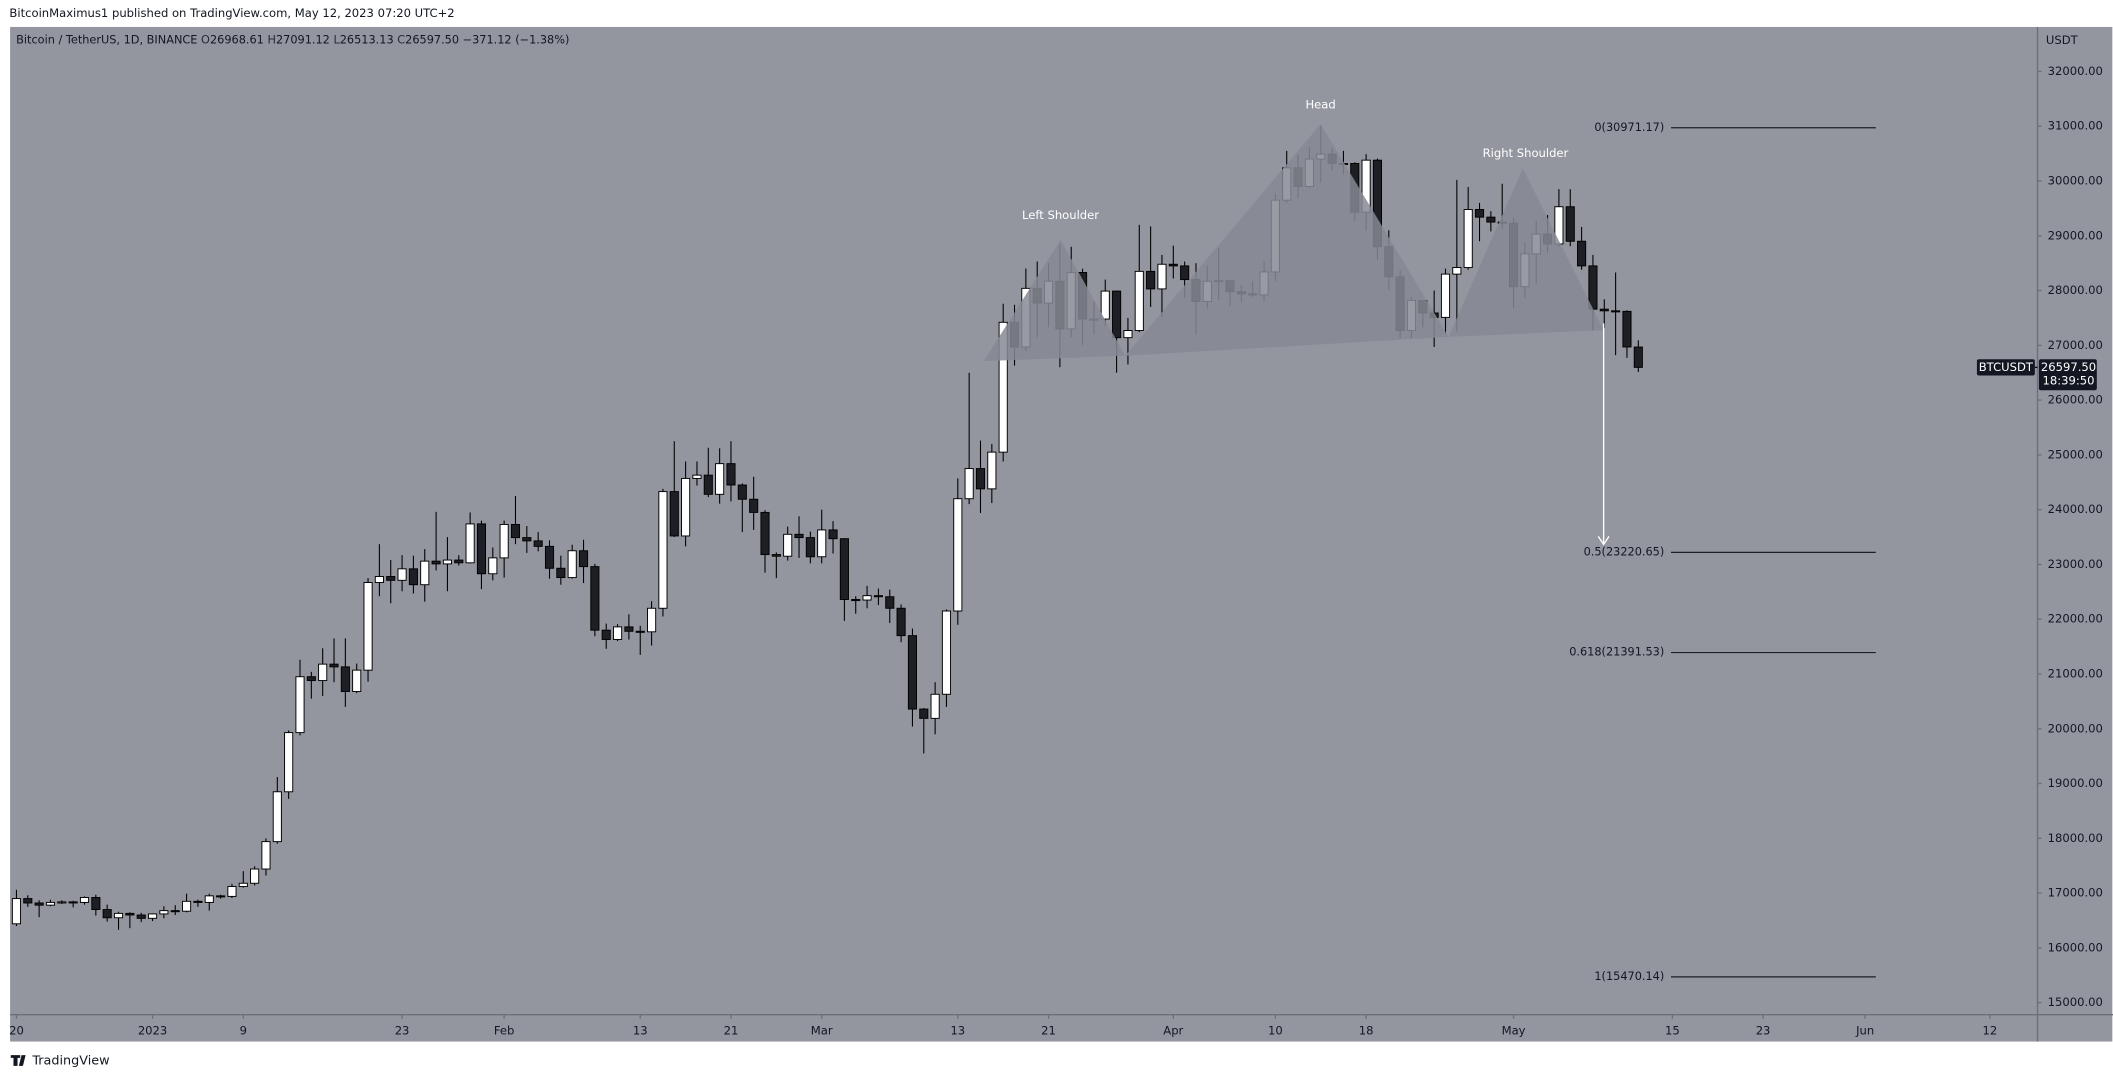 The image size is (2113, 1079). What do you see at coordinates (2075, 564) in the screenshot?
I see `y-tick-label: 23000.00` at bounding box center [2075, 564].